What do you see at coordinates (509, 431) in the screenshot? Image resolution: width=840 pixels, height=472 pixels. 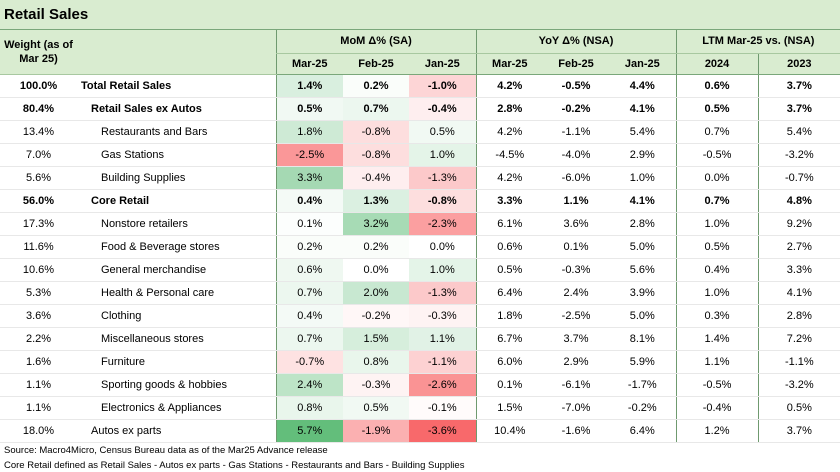 I see `yoy-value-cell: 10.4%` at bounding box center [509, 431].